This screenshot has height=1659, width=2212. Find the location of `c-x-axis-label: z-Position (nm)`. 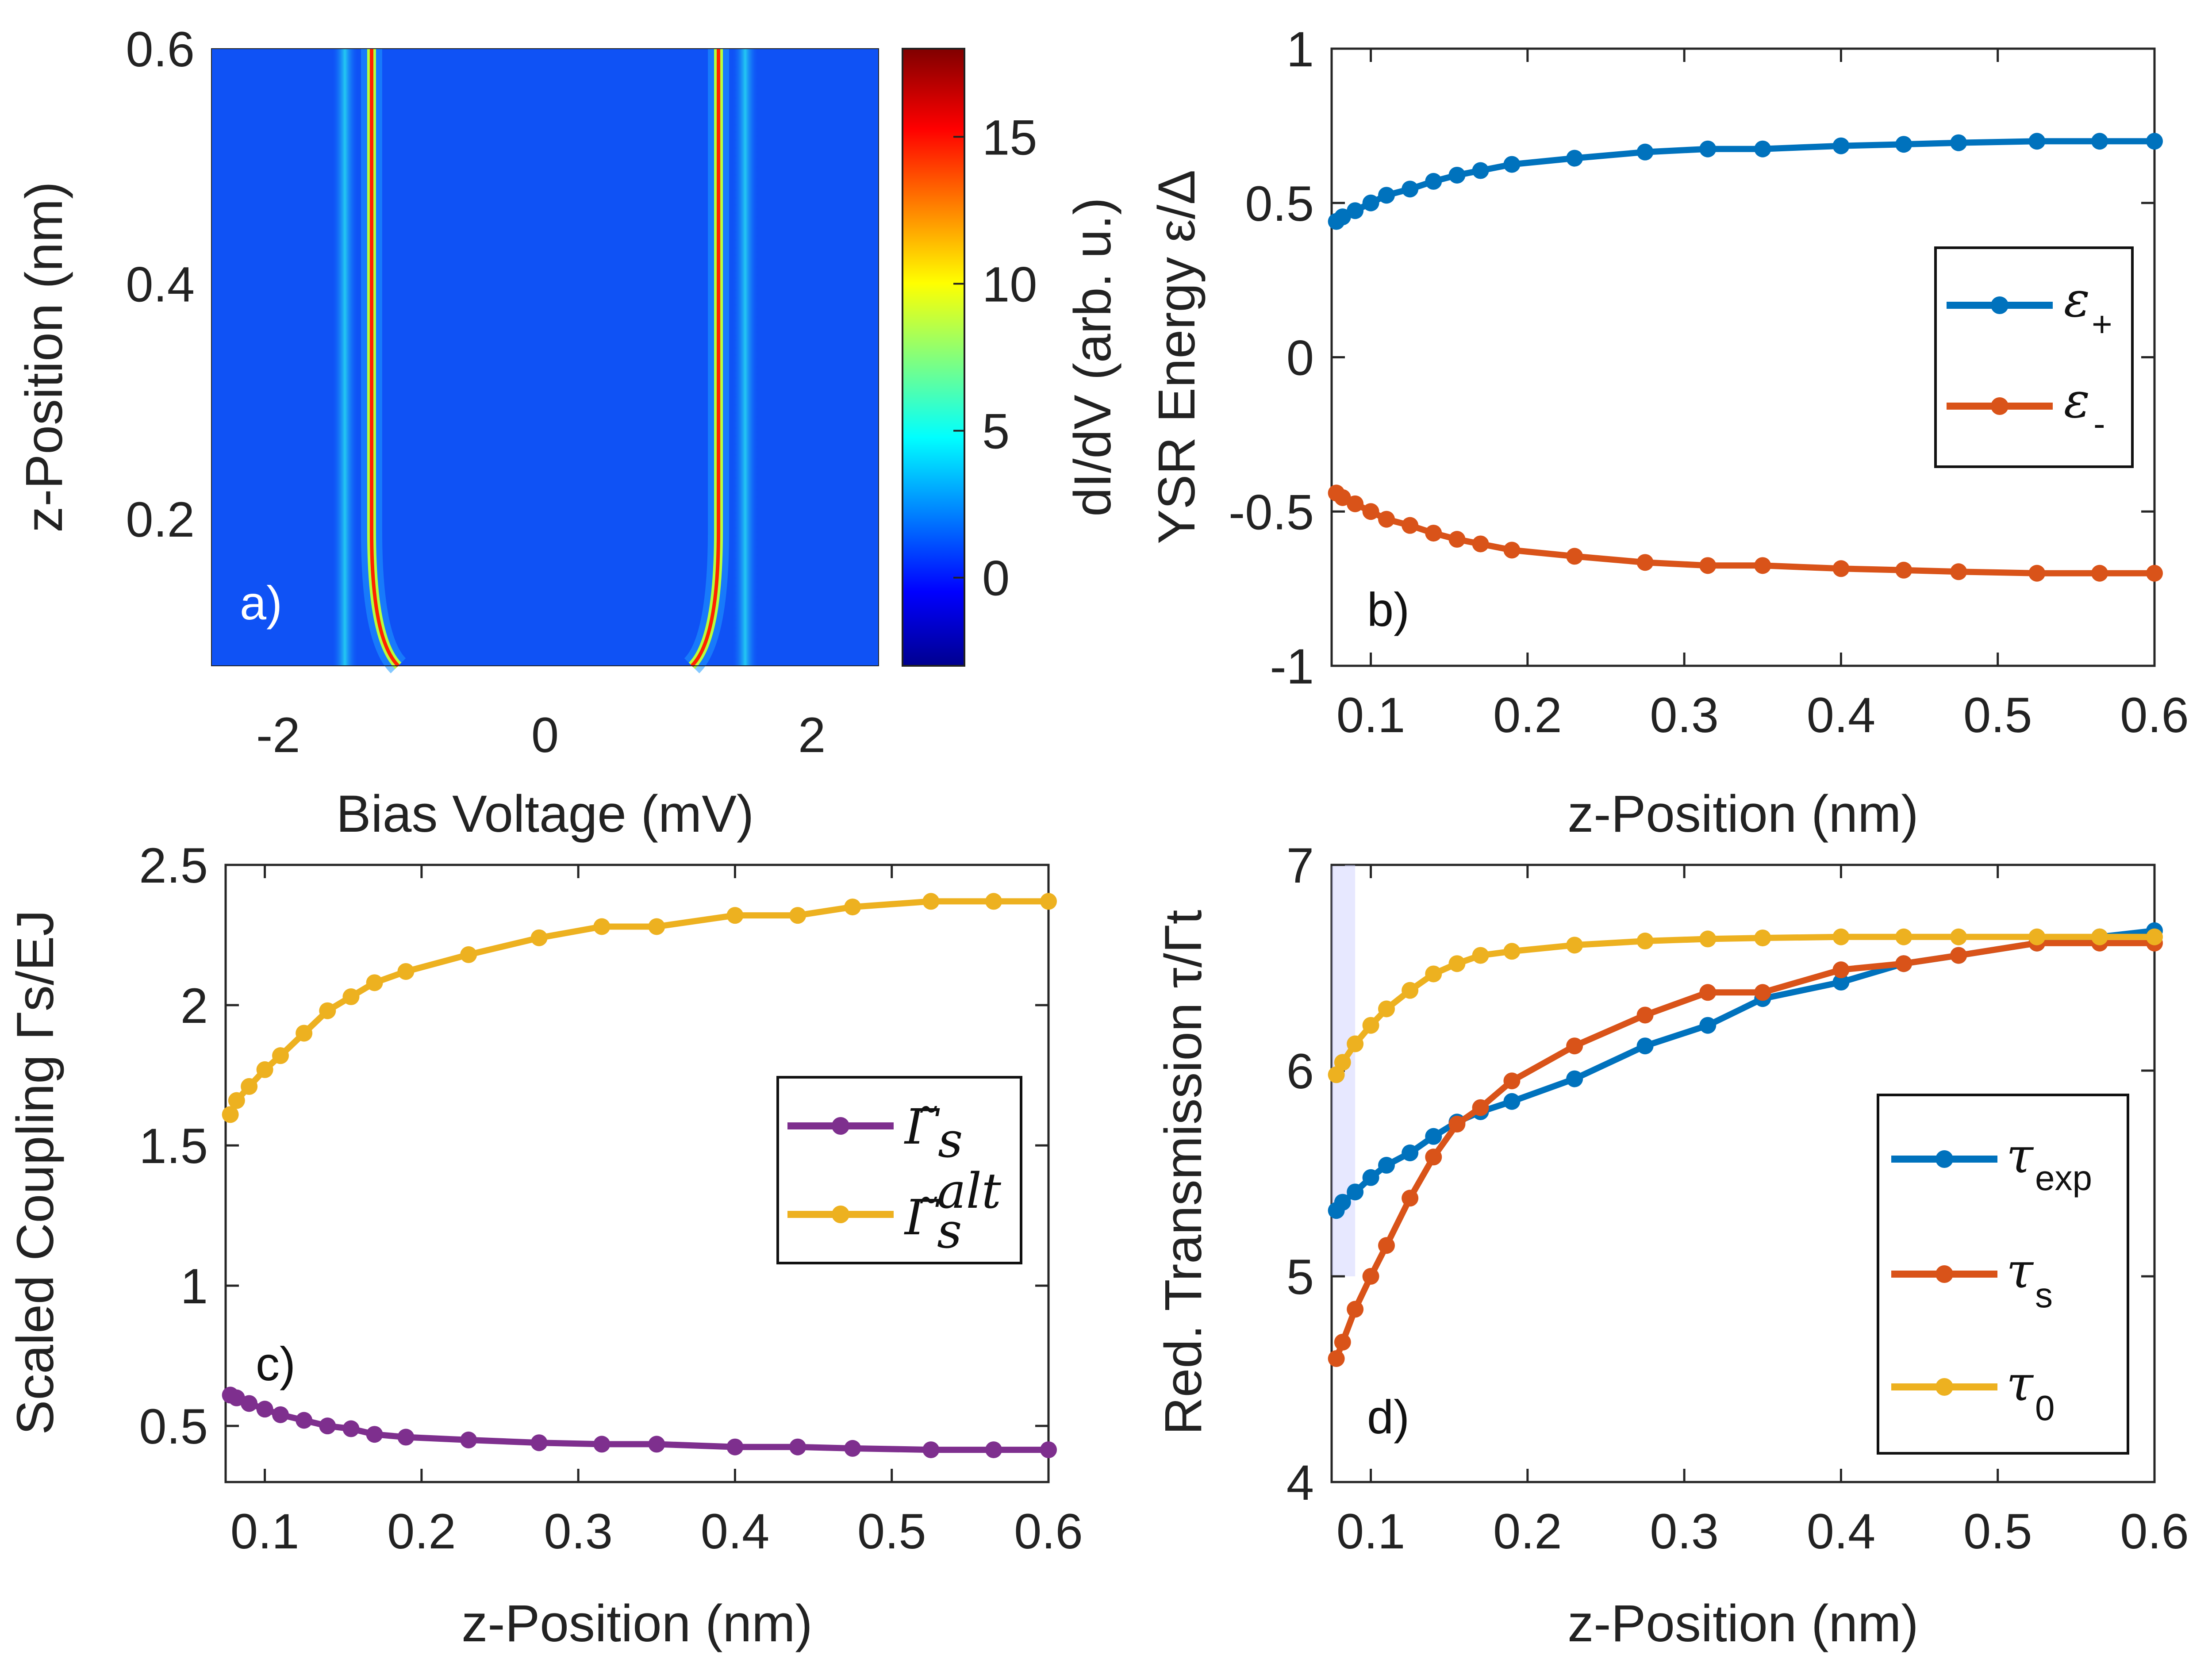

c-x-axis-label: z-Position (nm) is located at coordinates (636, 1624).